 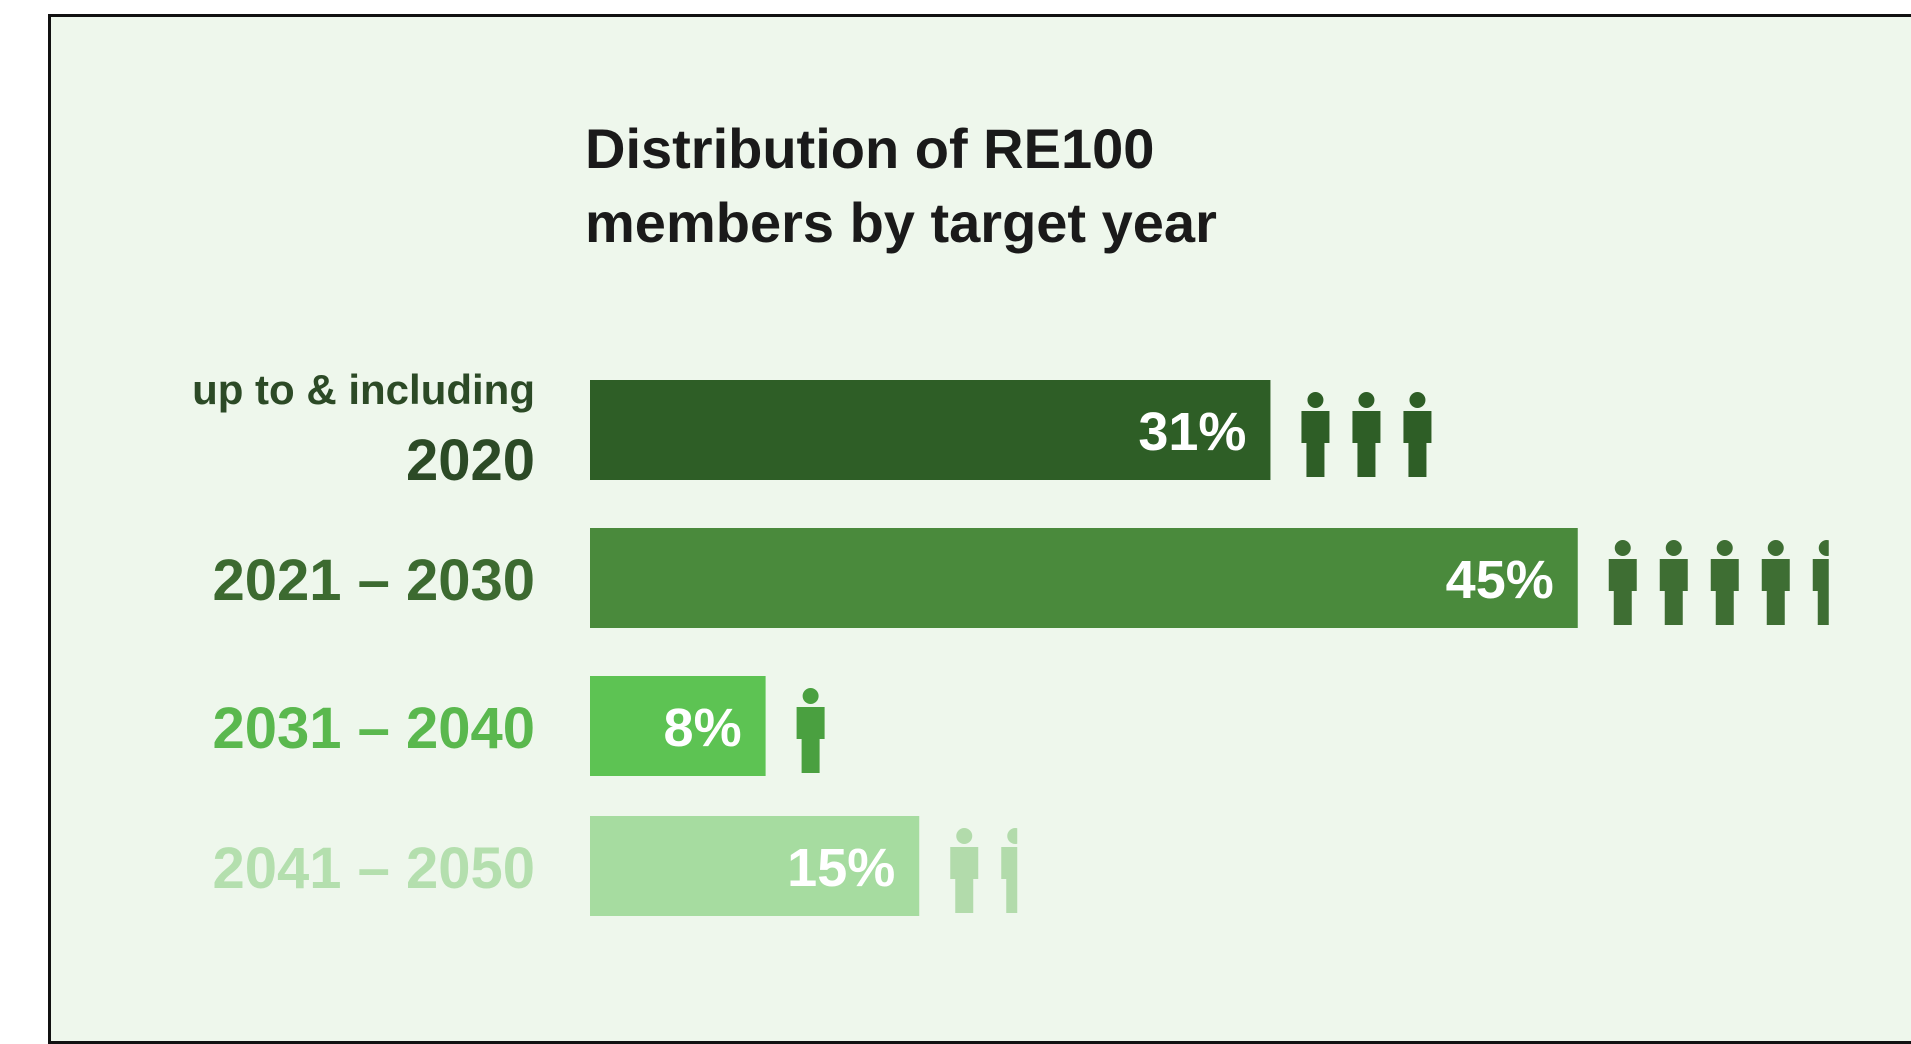 I want to click on category-label: 2020, so click(x=470, y=460).